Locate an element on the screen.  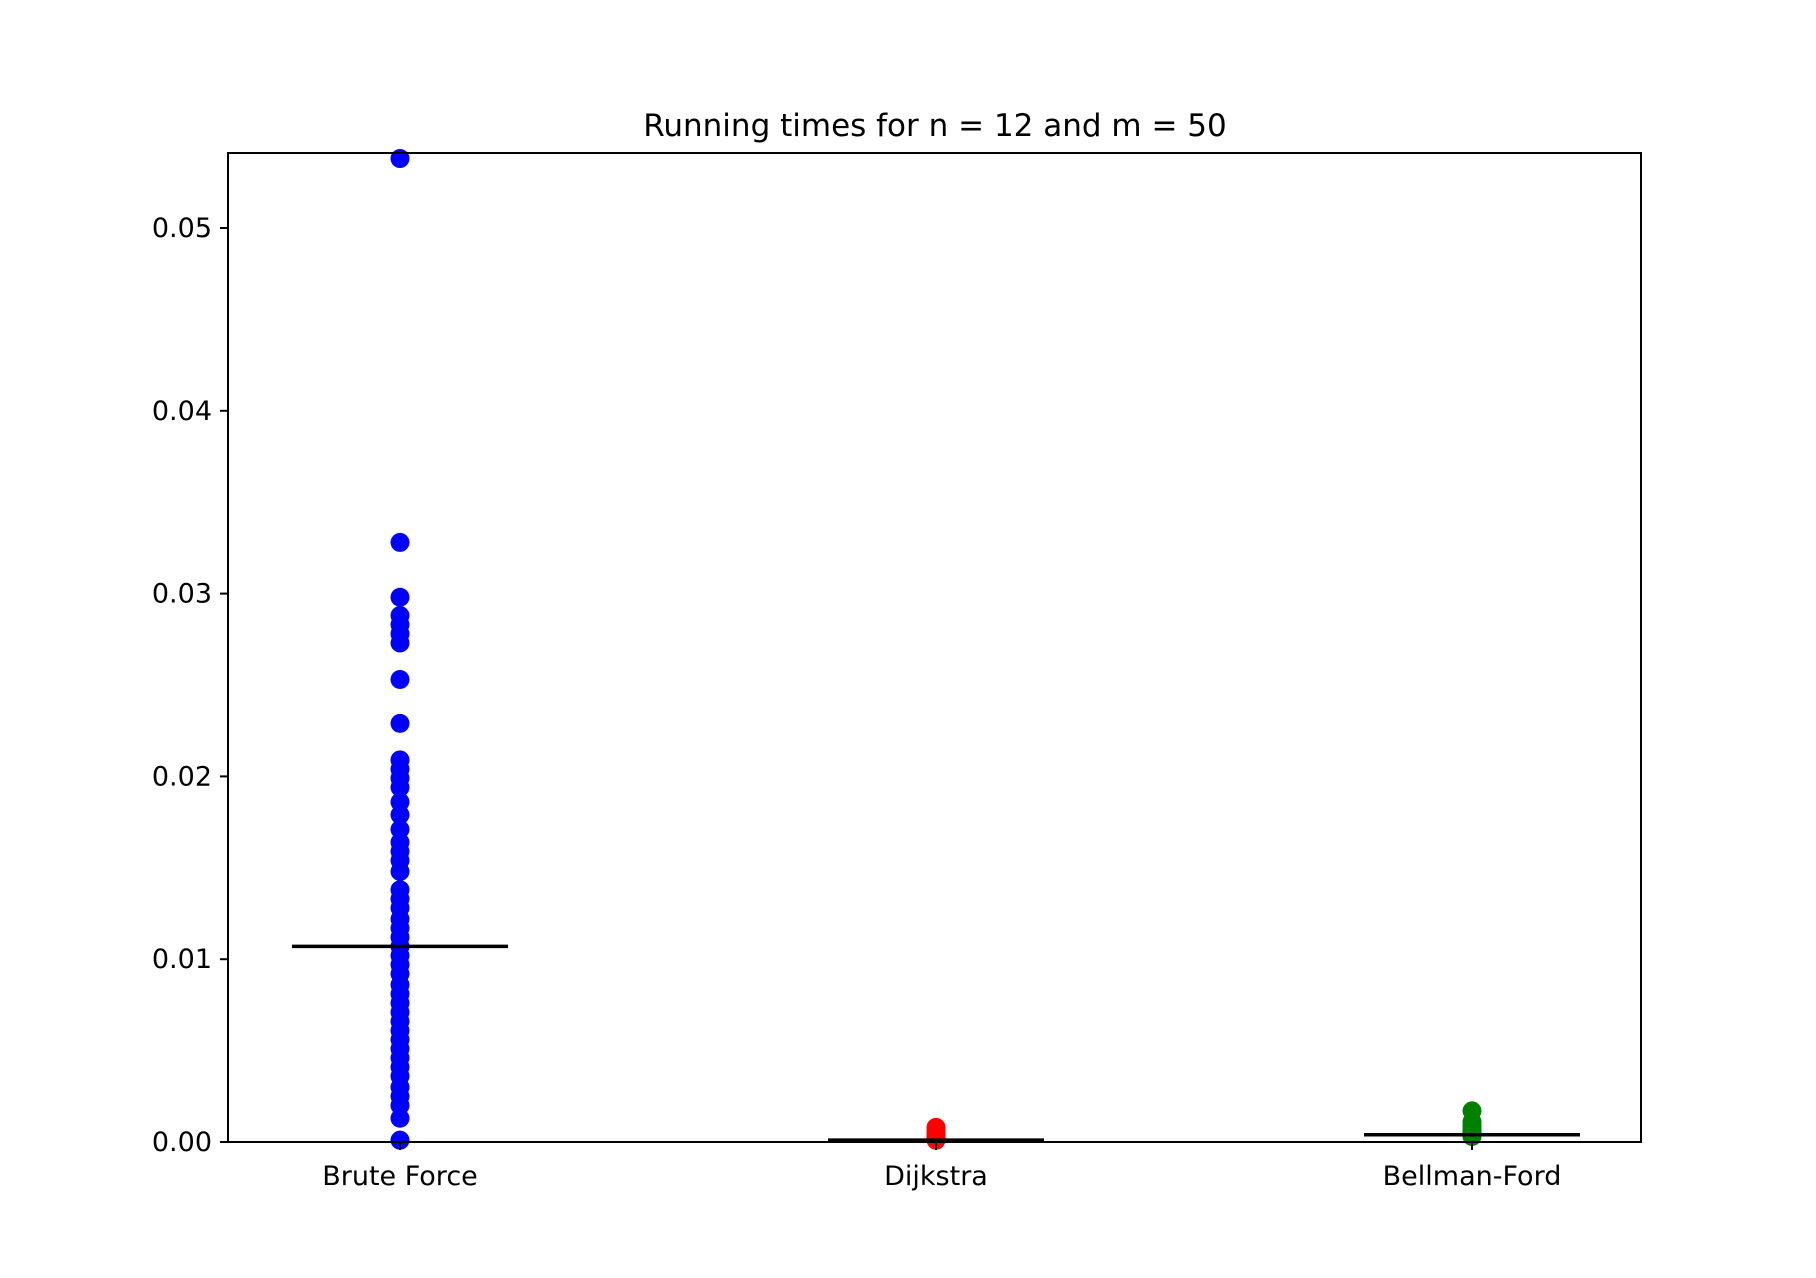
y-tick-label: 0.00 is located at coordinates (182, 1142).